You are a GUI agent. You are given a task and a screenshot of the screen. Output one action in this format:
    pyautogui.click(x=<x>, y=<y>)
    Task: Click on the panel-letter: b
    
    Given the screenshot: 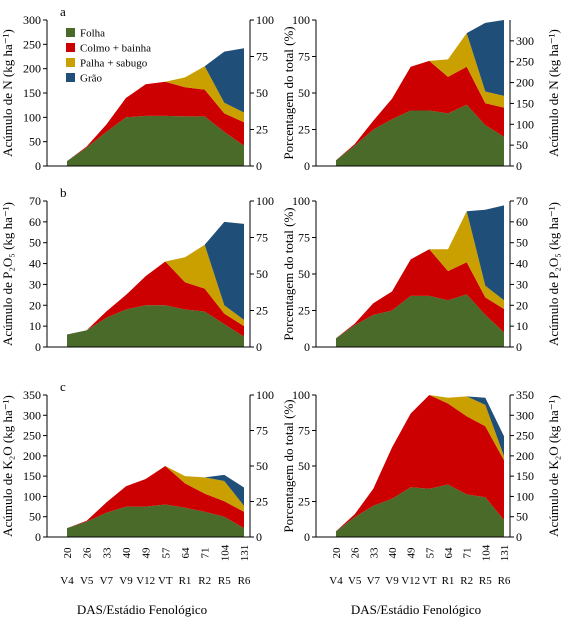 What is the action you would take?
    pyautogui.click(x=63, y=192)
    